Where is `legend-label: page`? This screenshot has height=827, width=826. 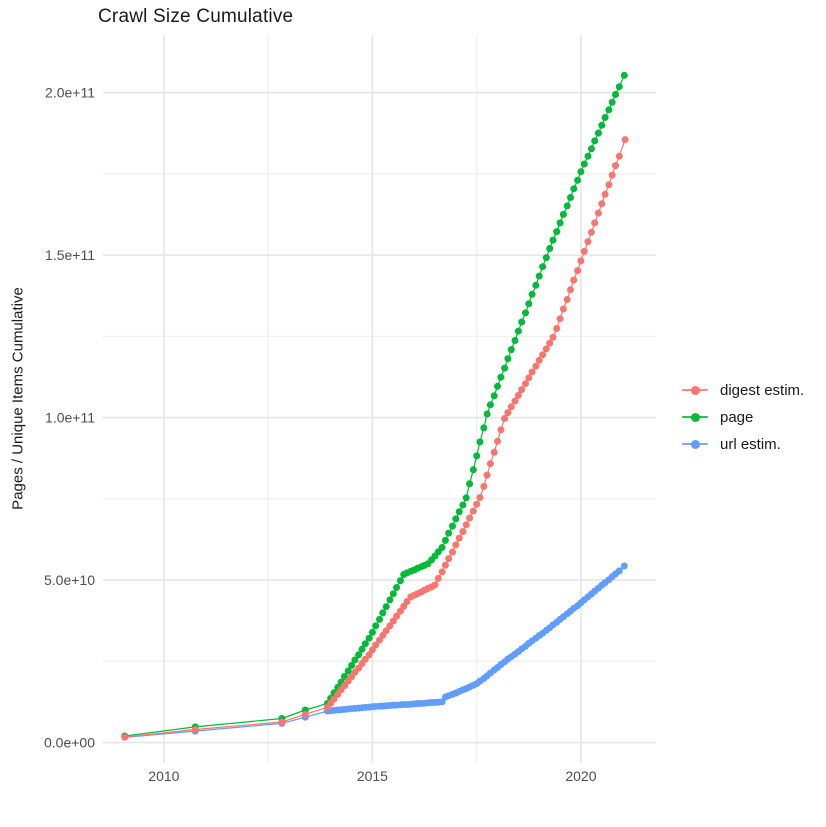
legend-label: page is located at coordinates (737, 417).